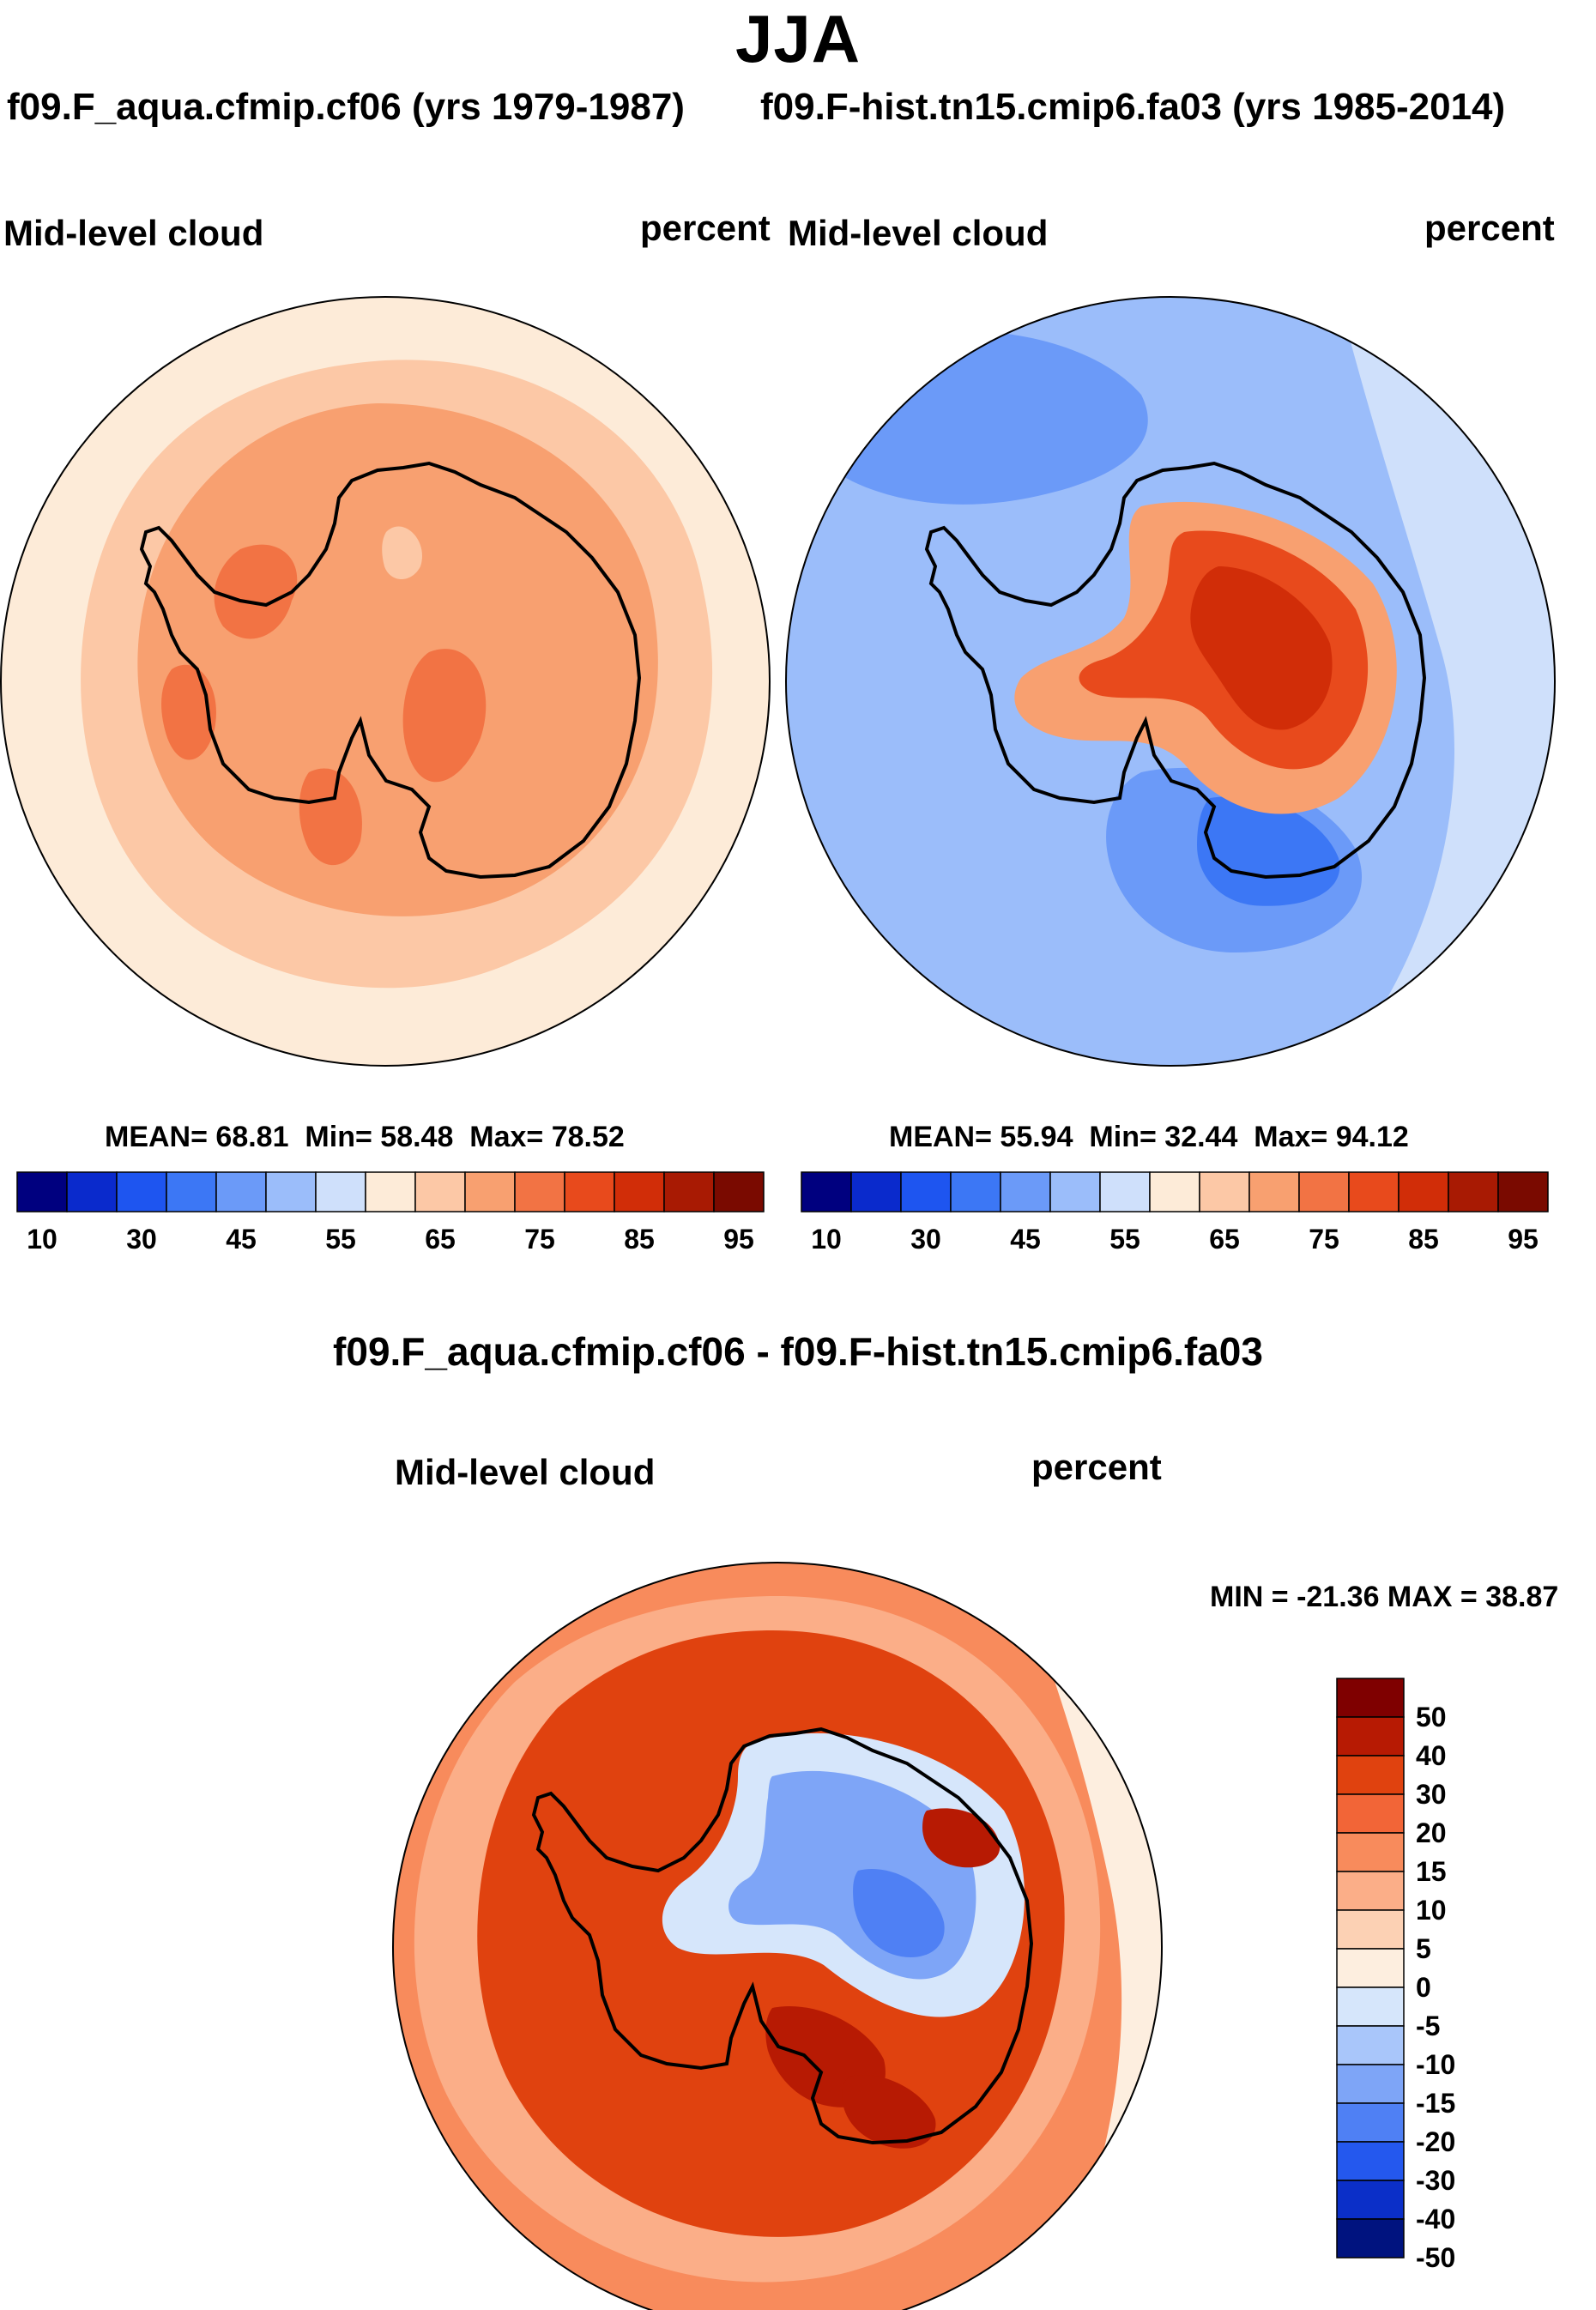 The height and width of the screenshot is (2310, 1596). What do you see at coordinates (445, 716) in the screenshot?
I see `tl-patch2-region` at bounding box center [445, 716].